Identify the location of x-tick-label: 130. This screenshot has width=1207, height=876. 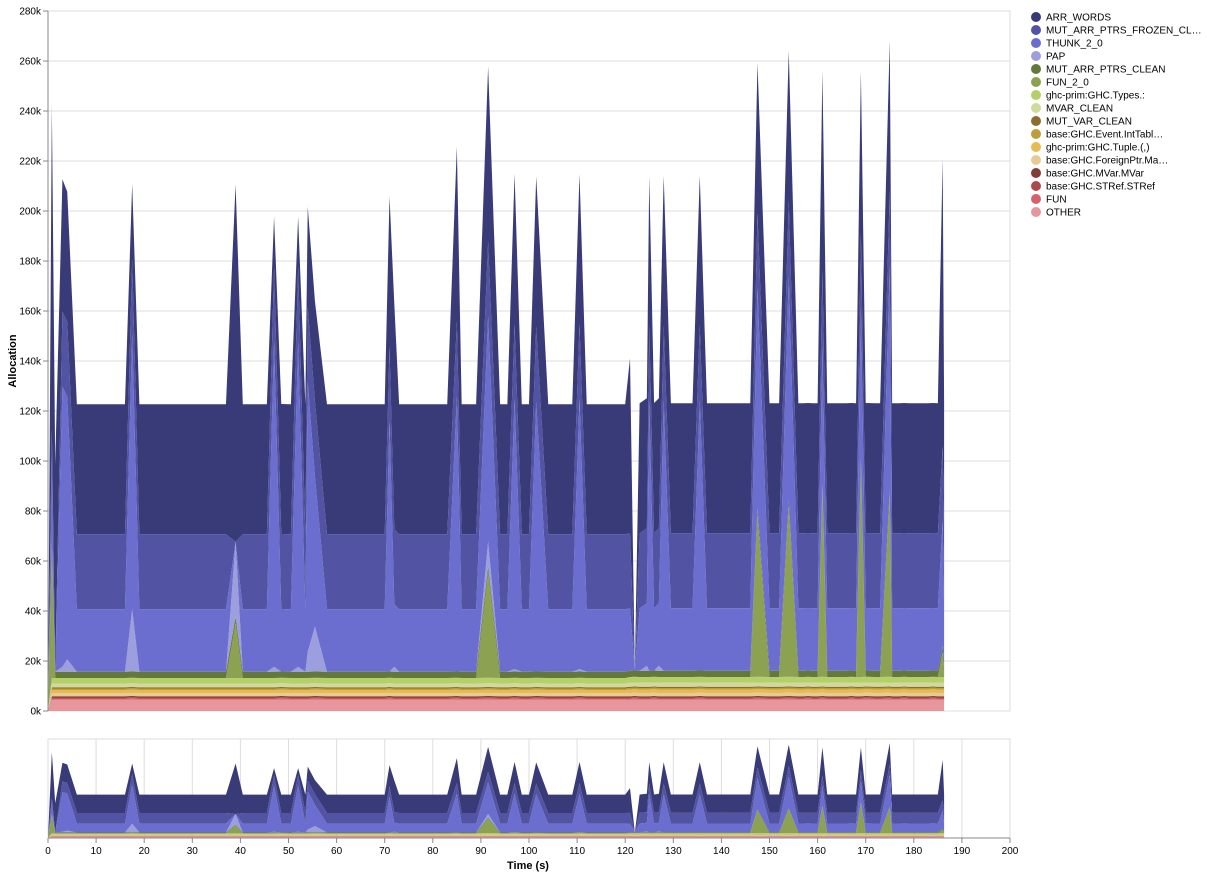
(673, 851).